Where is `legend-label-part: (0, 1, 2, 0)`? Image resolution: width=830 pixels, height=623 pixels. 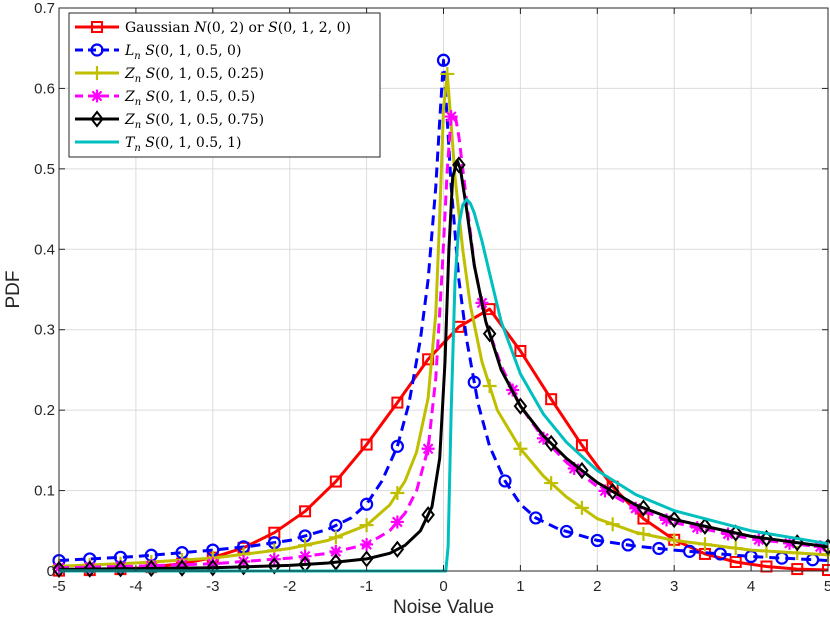 legend-label-part: (0, 1, 2, 0) is located at coordinates (314, 28).